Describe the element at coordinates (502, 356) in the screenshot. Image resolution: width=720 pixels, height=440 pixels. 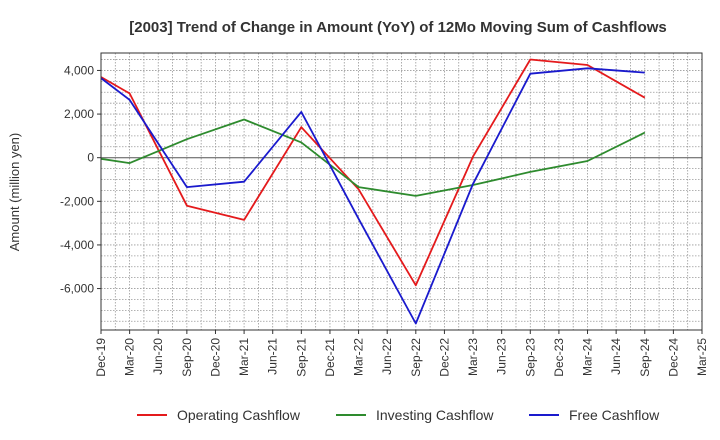
I see `x-tick-label: Jun-23` at that location.